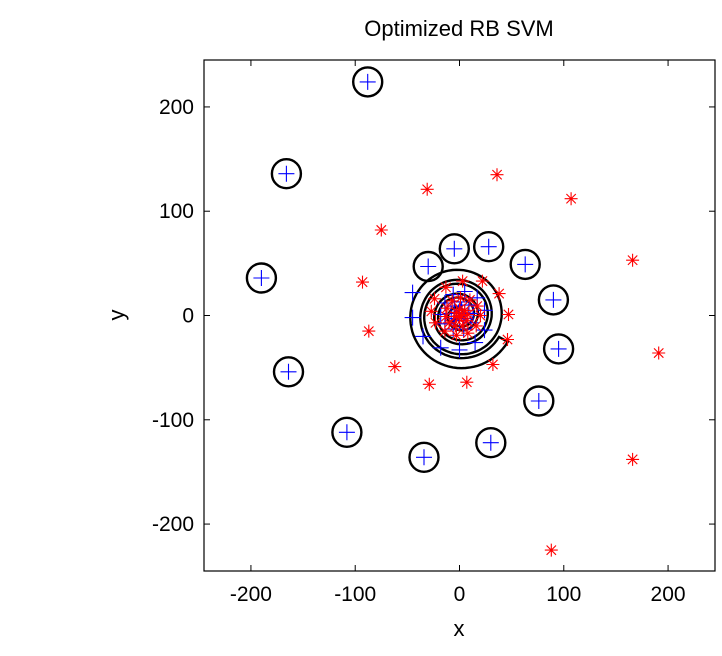 The image size is (722, 656). Describe the element at coordinates (460, 594) in the screenshot. I see `x-tick-label-2: 0` at that location.